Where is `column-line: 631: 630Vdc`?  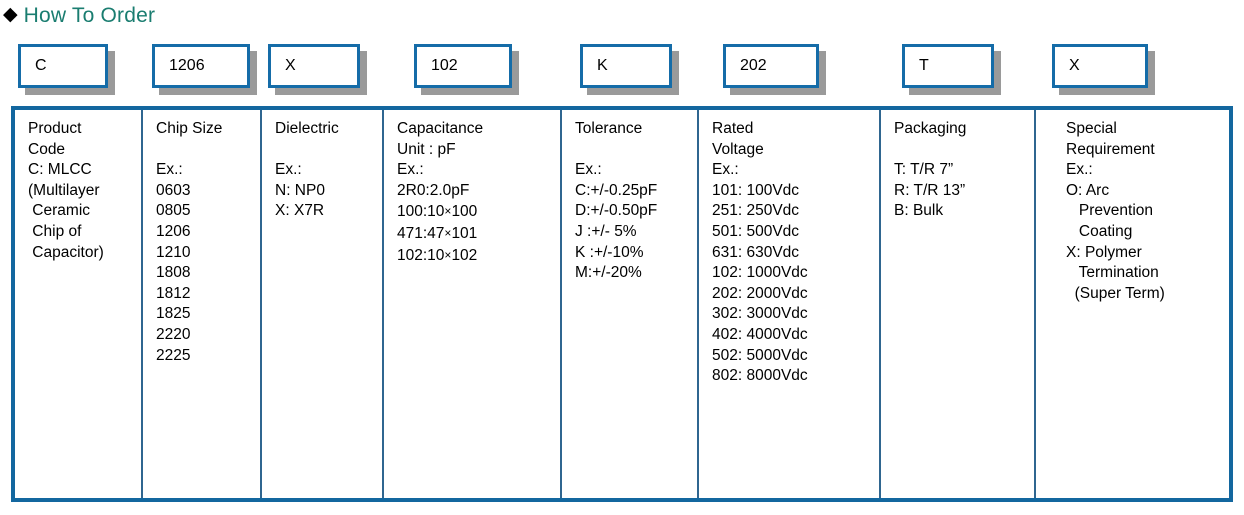
column-line: 631: 630Vdc is located at coordinates (756, 252).